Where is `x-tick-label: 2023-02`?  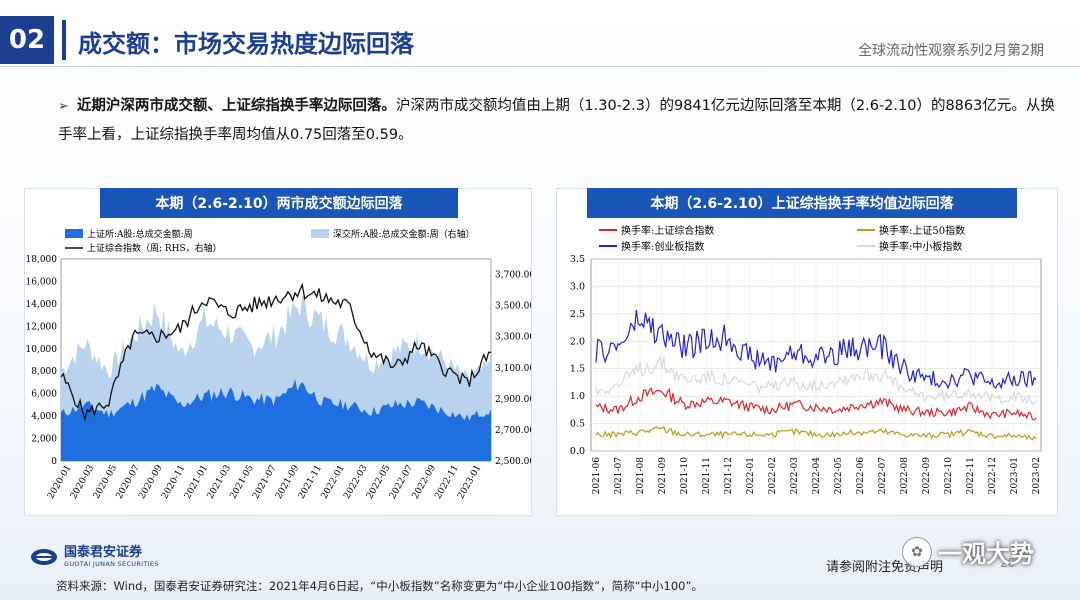
x-tick-label: 2023-02 is located at coordinates (1037, 475).